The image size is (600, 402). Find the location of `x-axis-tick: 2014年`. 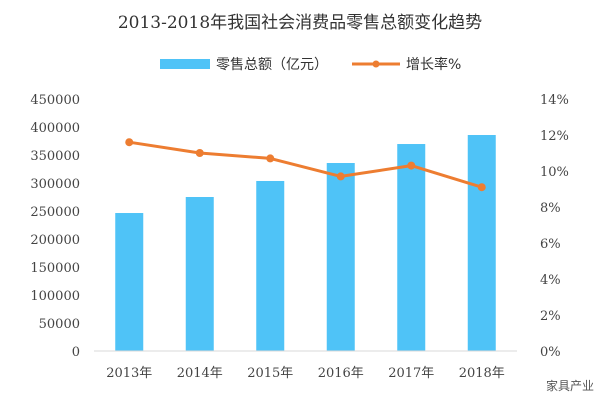

x-axis-tick: 2014年 is located at coordinates (200, 373).